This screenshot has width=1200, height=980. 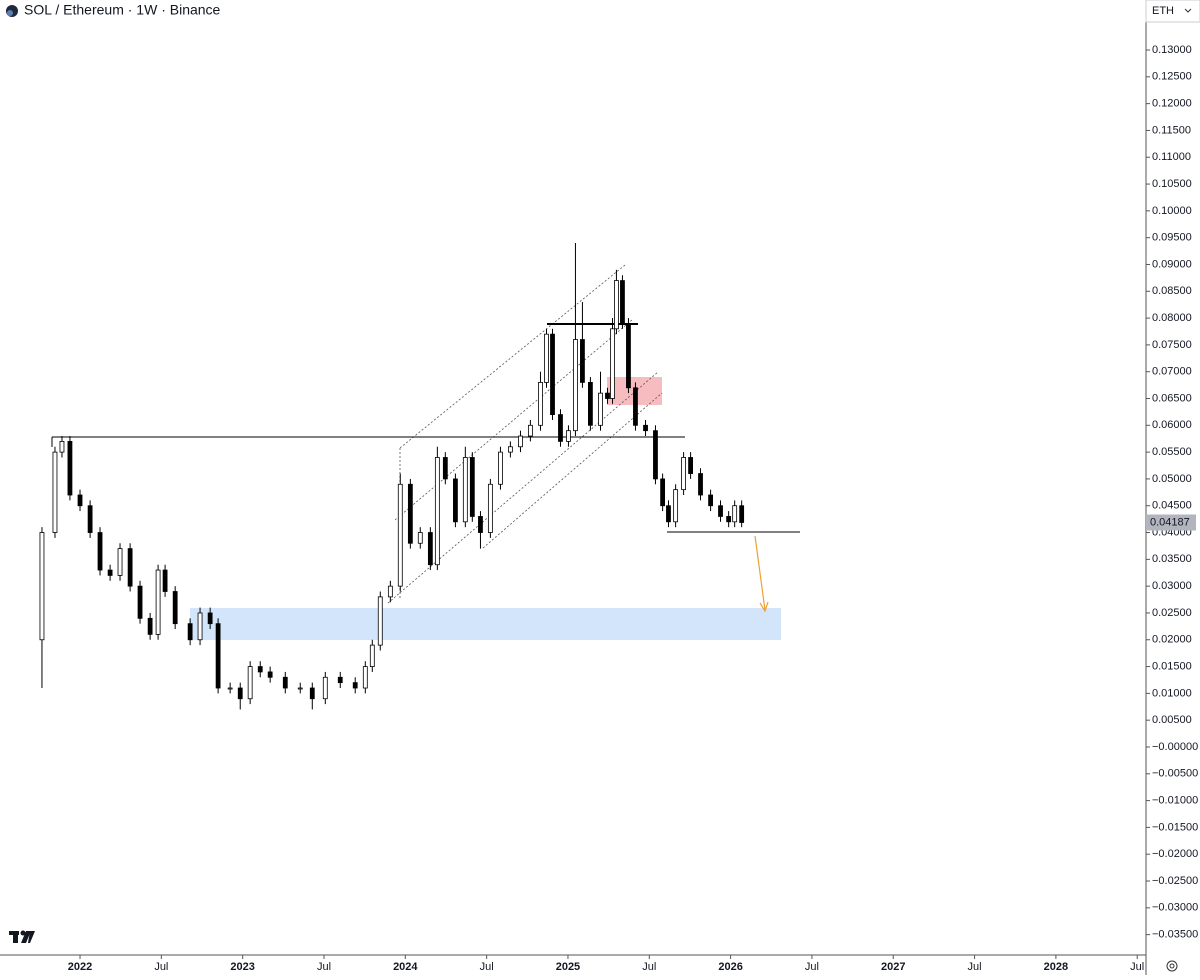 What do you see at coordinates (1056, 967) in the screenshot?
I see `x-tick-label: 2028` at bounding box center [1056, 967].